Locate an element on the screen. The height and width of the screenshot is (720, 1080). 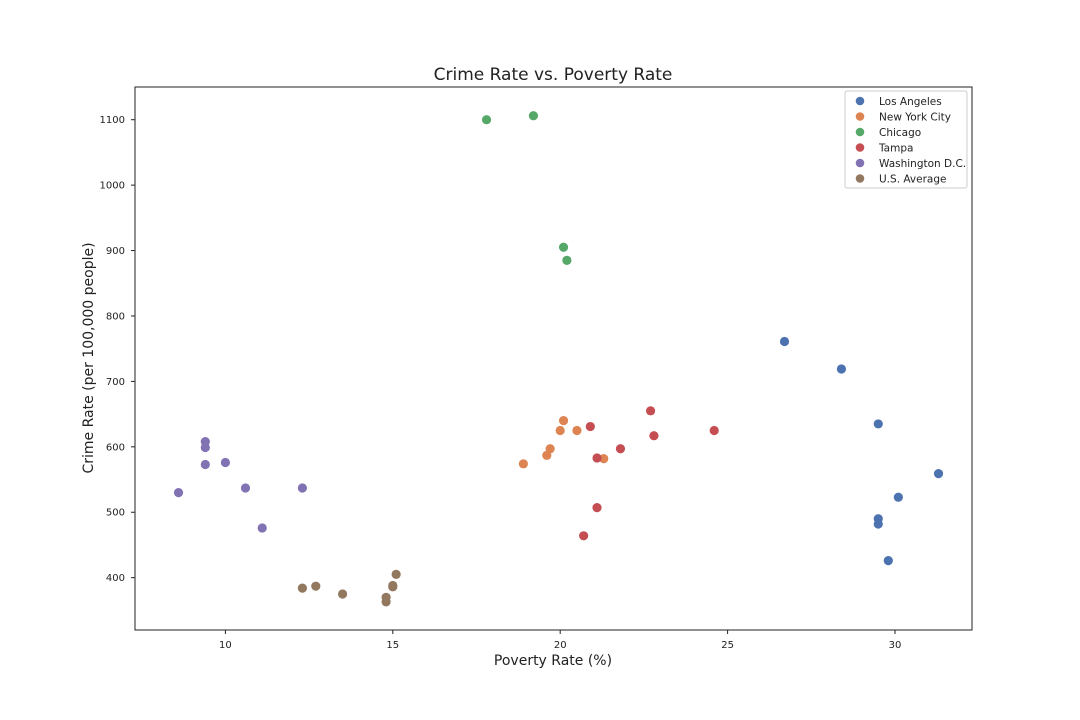
x-tick-label: 30 is located at coordinates (895, 645).